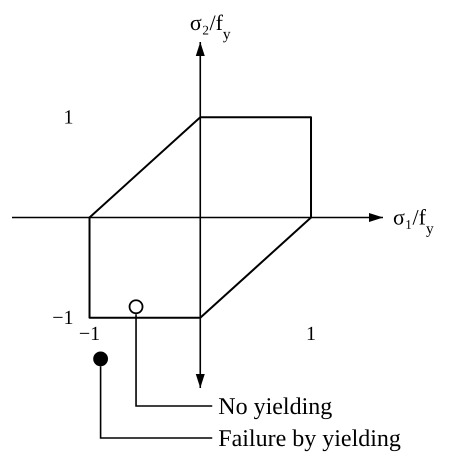 The width and height of the screenshot is (457, 455). I want to click on annotation: No yielding, so click(275, 407).